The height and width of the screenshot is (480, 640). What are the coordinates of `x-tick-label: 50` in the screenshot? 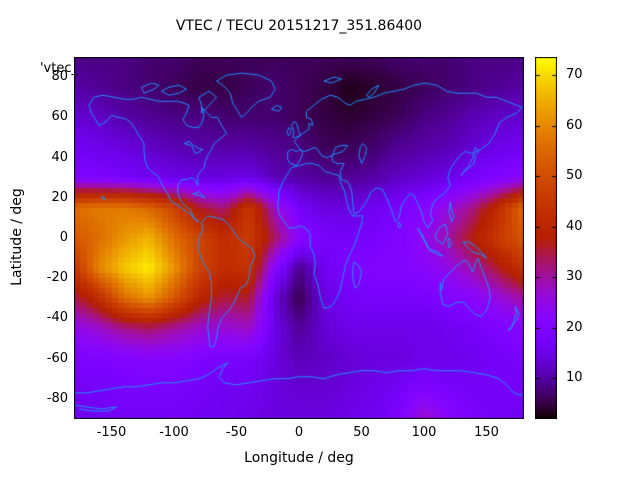 It's located at (361, 432).